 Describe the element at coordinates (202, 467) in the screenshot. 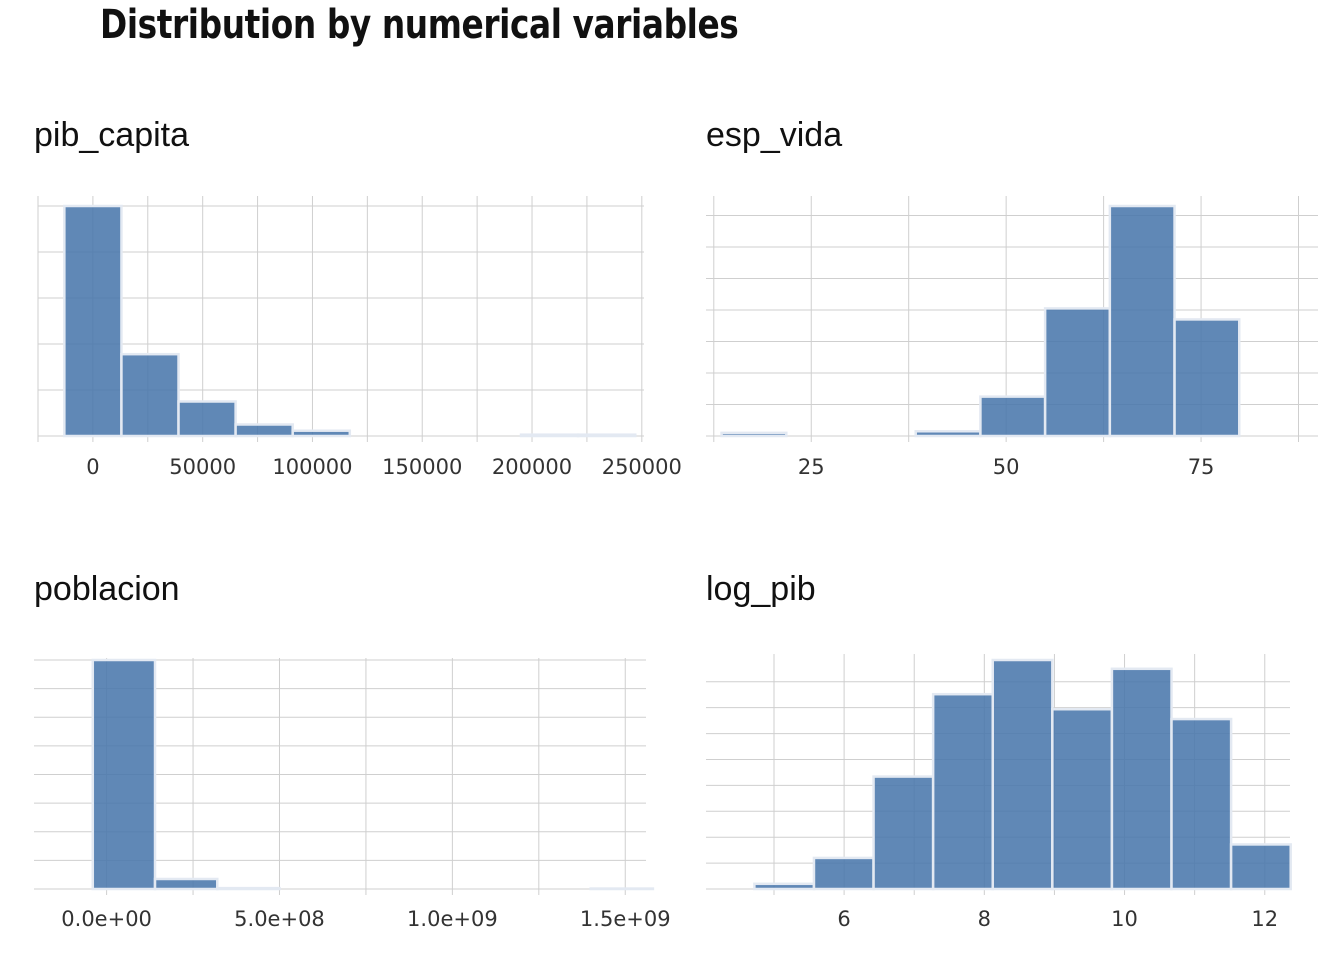

I see `x-tick-label: 50000` at that location.